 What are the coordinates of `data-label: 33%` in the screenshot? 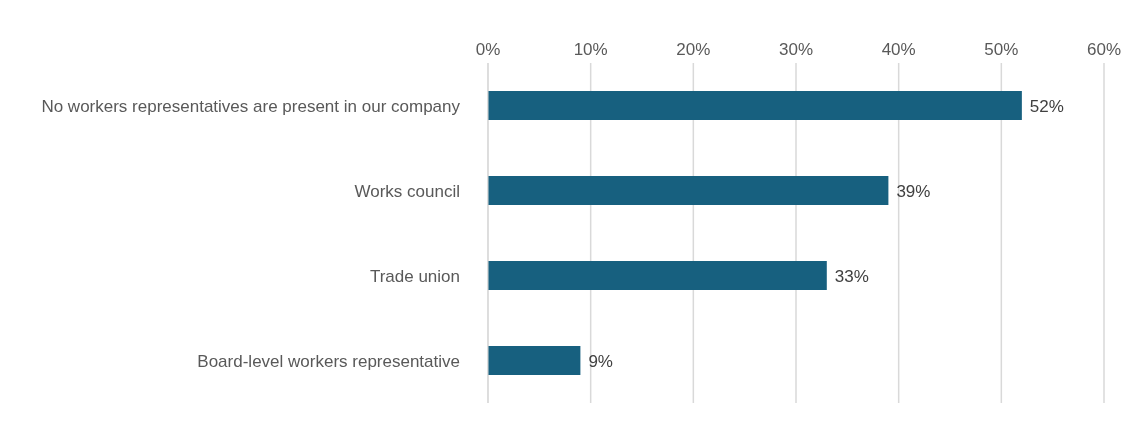 It's located at (851, 276).